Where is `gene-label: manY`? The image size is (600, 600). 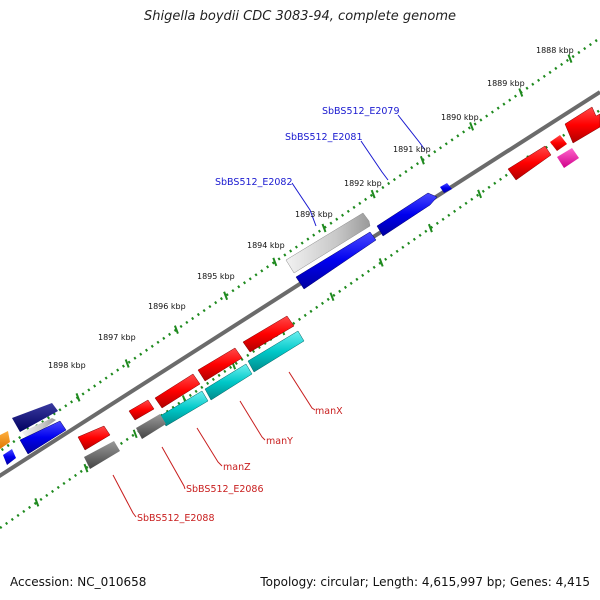 gene-label: manY is located at coordinates (279, 441).